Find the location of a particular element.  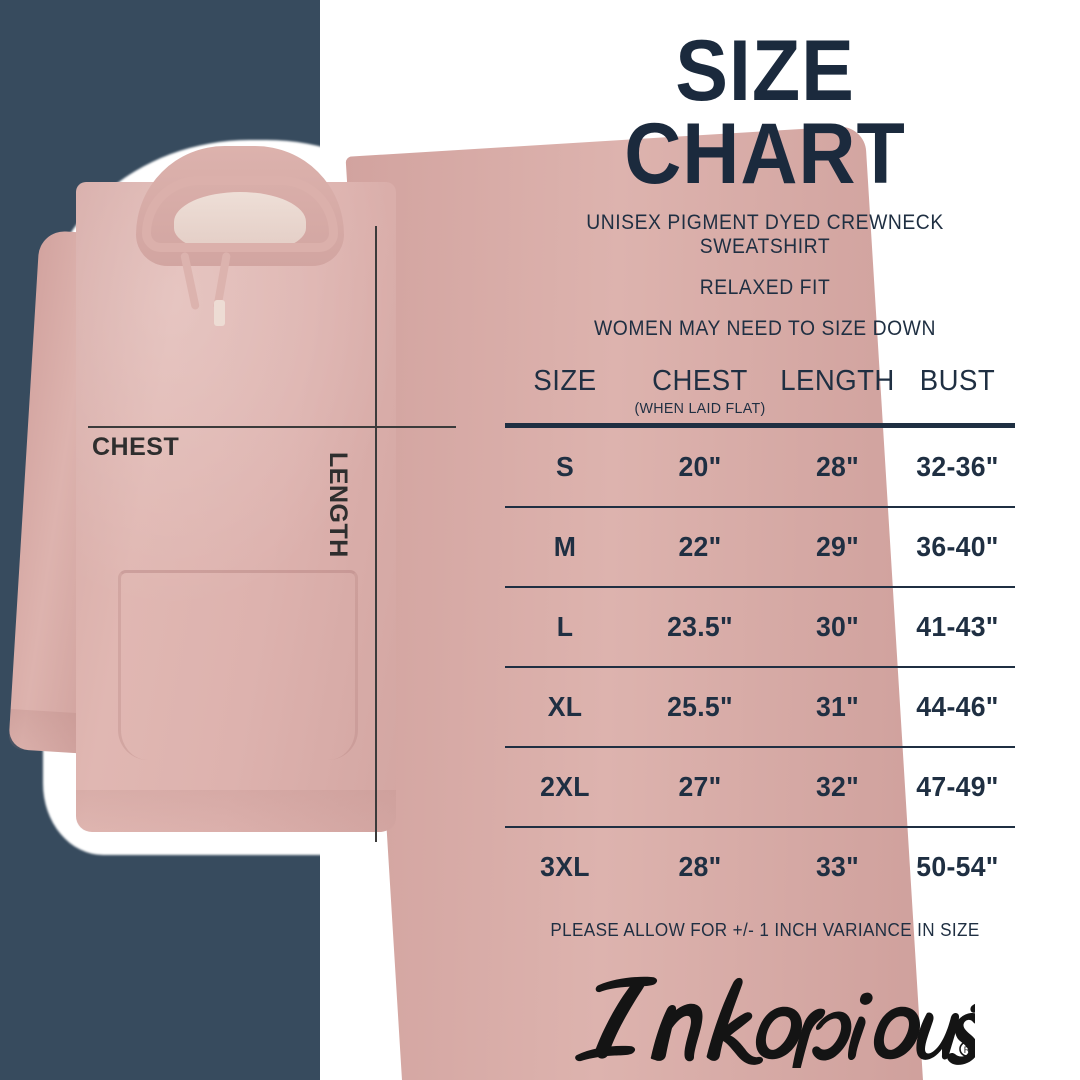

cell-chest: 20" is located at coordinates (700, 467).